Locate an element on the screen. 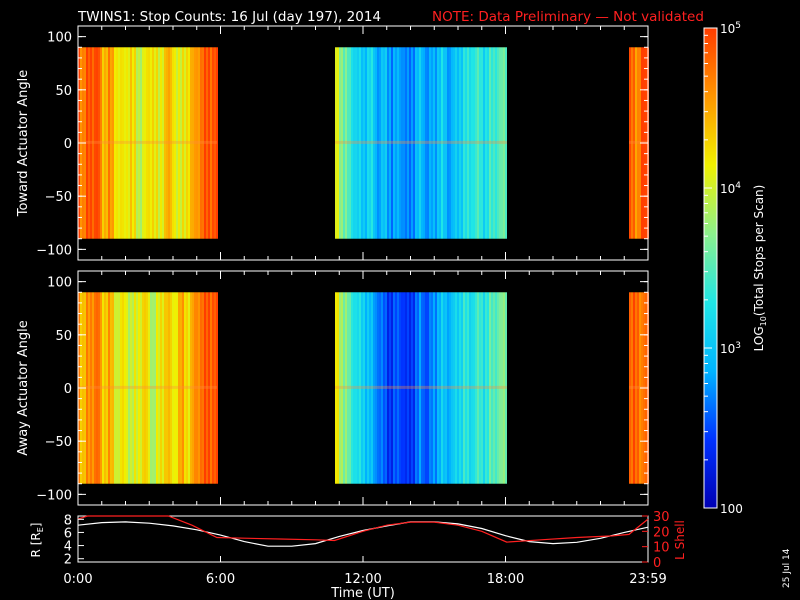 This screenshot has width=800, height=600. l-shell-line is located at coordinates (363, 529).